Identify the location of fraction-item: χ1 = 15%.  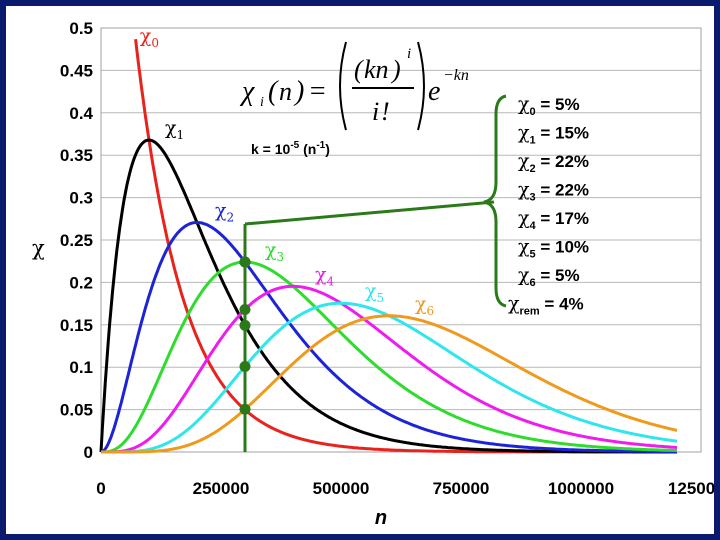
(553, 134).